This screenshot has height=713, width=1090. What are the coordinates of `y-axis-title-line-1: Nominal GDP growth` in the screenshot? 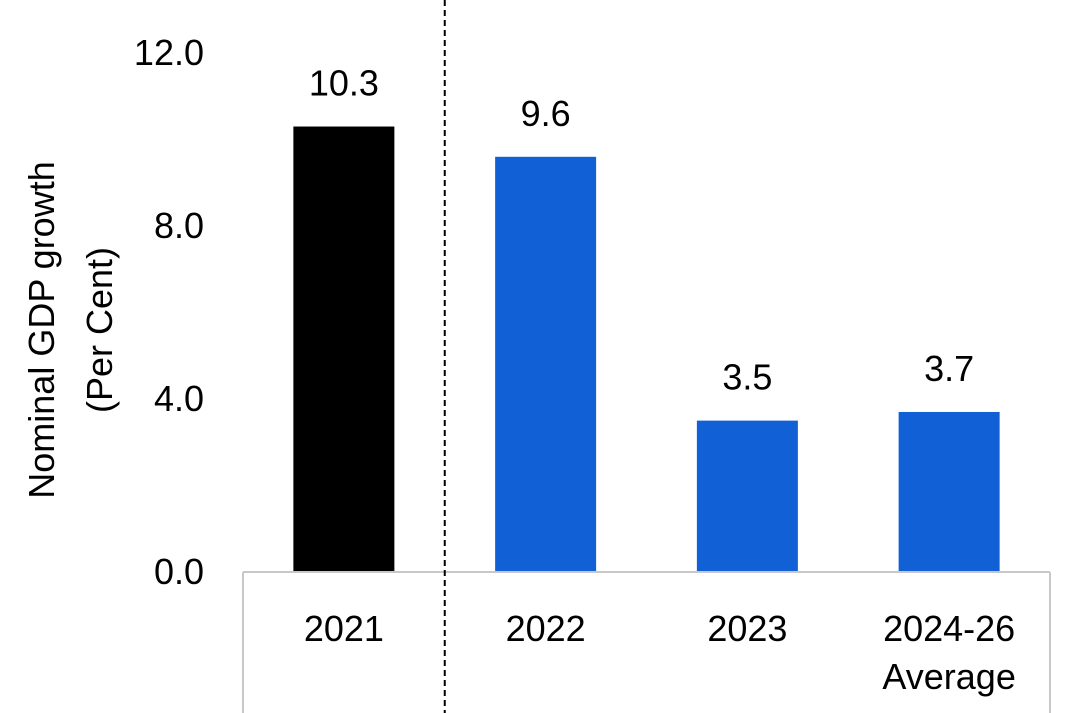 It's located at (41, 329).